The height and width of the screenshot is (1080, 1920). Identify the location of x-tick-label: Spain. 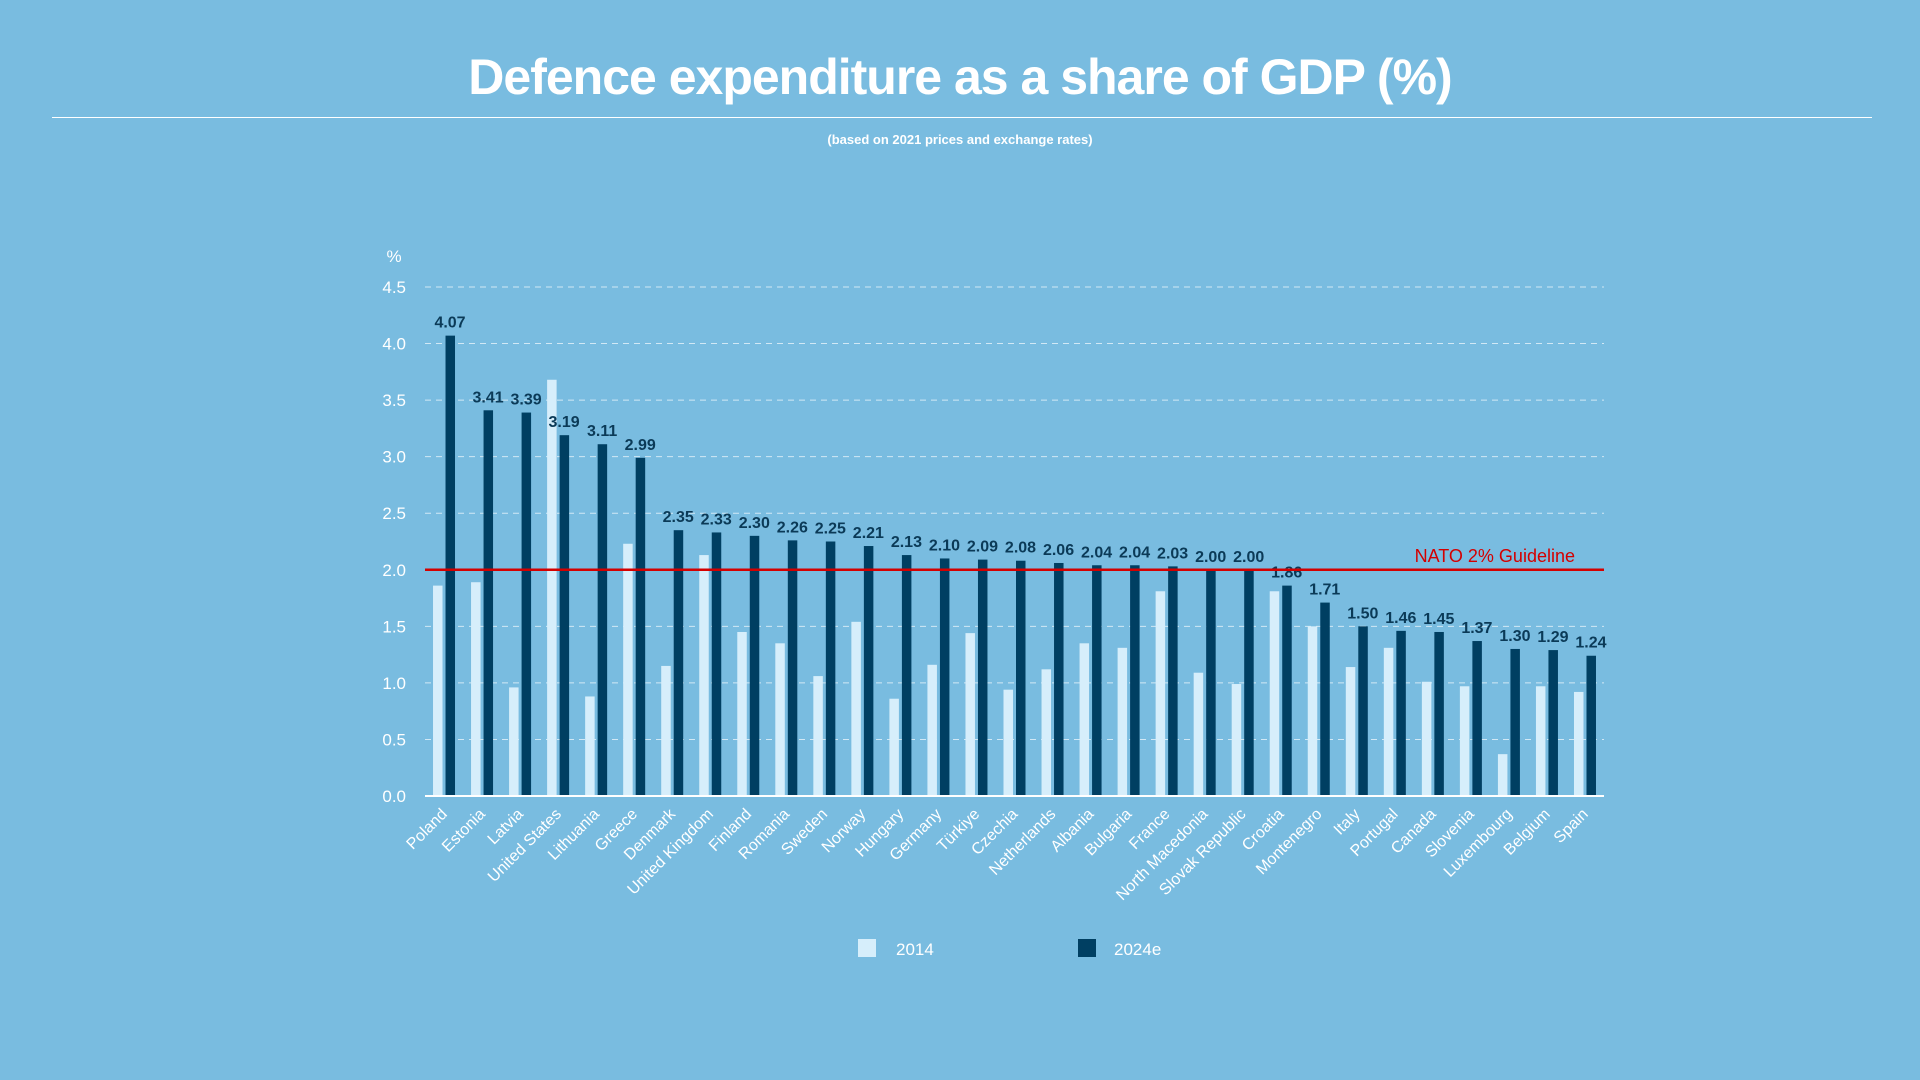
(1571, 826).